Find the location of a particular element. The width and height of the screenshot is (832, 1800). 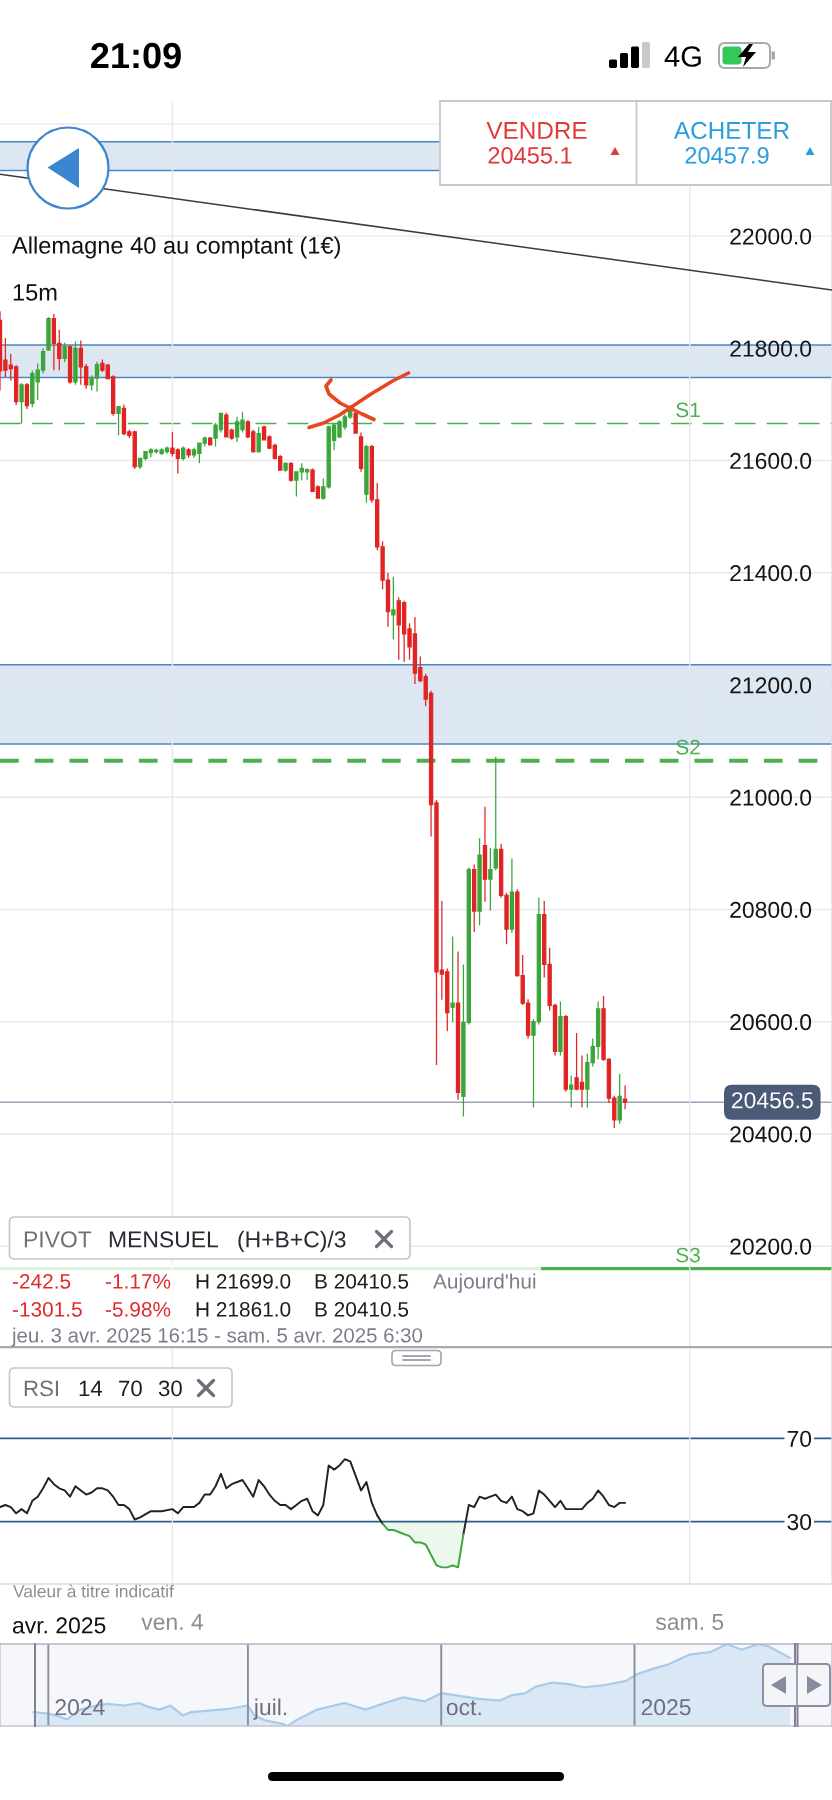

y-tick-label: 22000.0 is located at coordinates (771, 236).